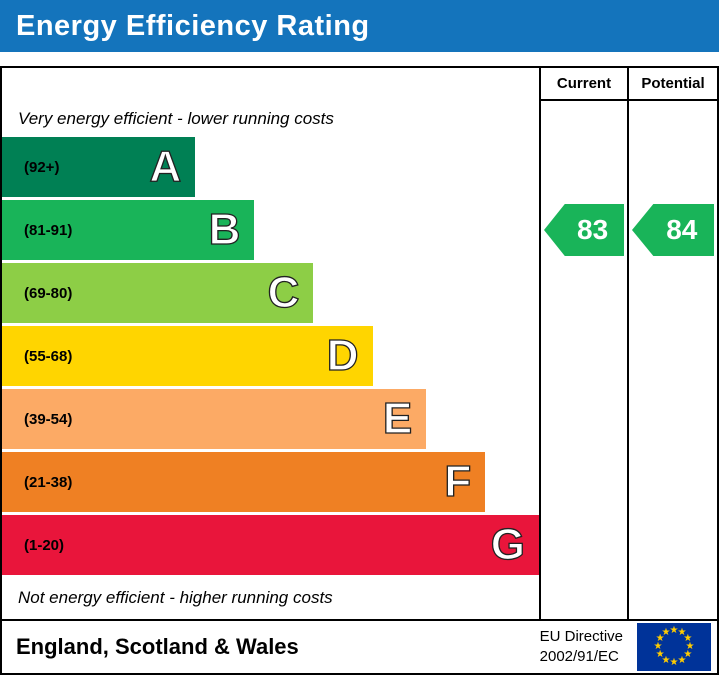  Describe the element at coordinates (165, 166) in the screenshot. I see `band-a-letter: A` at that location.